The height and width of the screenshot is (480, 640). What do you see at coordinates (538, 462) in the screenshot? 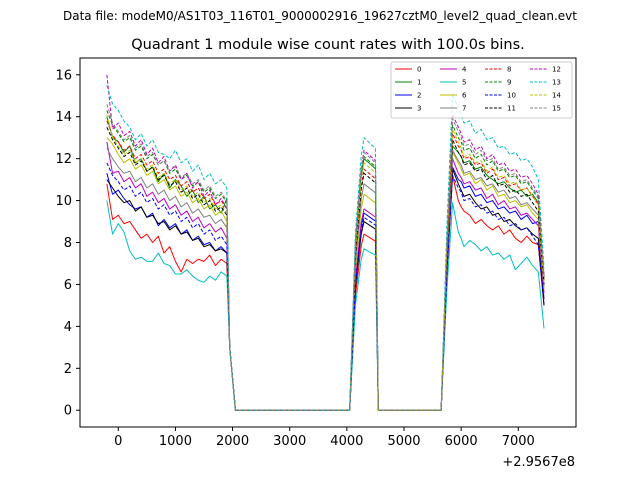
I see `x-offset-label: +2.9567e8` at bounding box center [538, 462].